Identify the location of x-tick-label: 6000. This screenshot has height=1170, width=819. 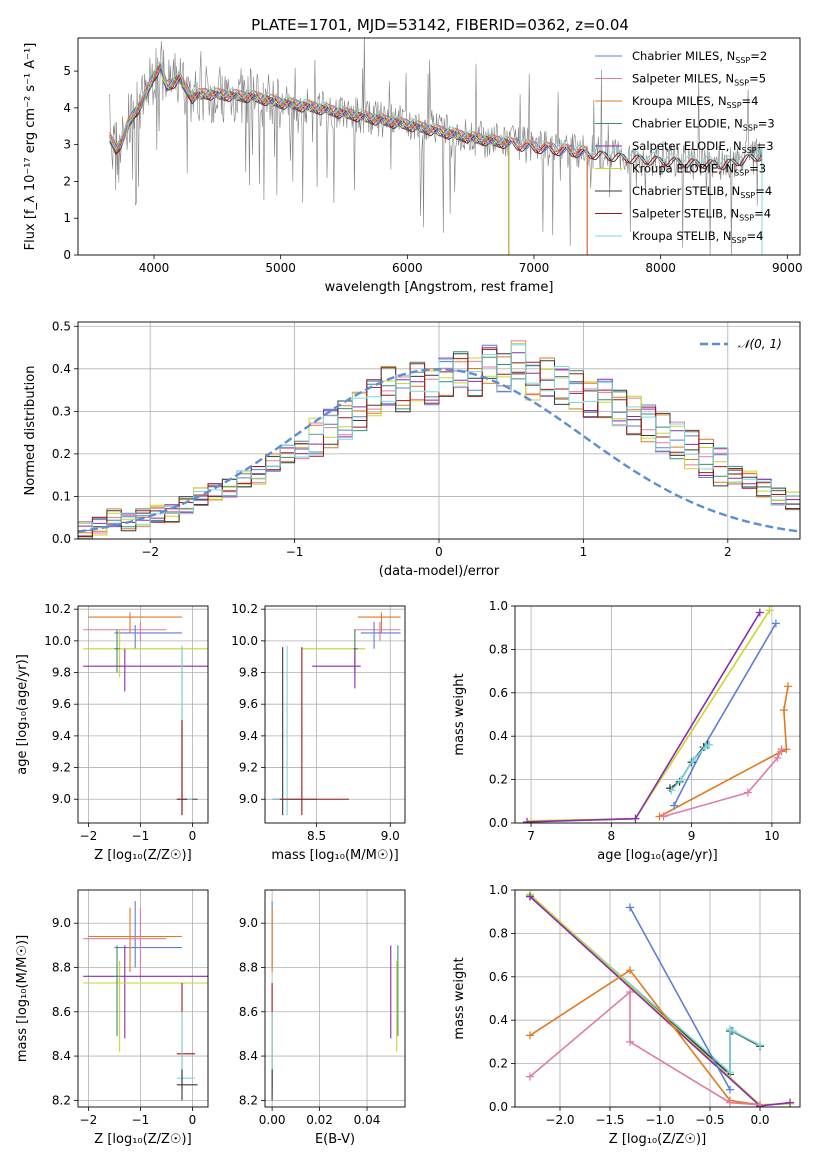
(407, 268).